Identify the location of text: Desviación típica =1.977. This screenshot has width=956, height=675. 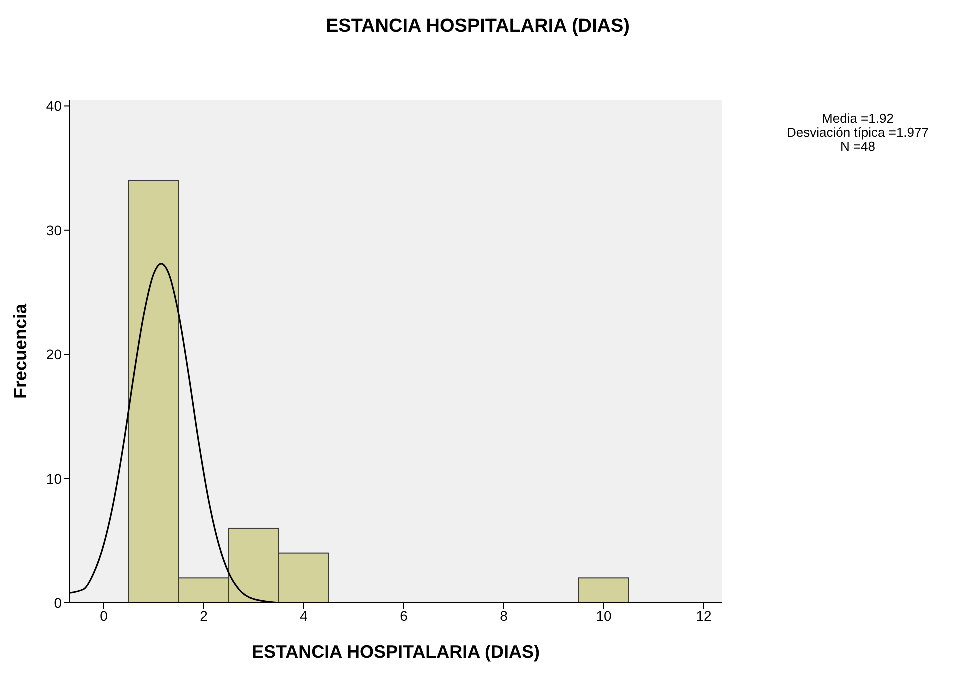
(858, 132).